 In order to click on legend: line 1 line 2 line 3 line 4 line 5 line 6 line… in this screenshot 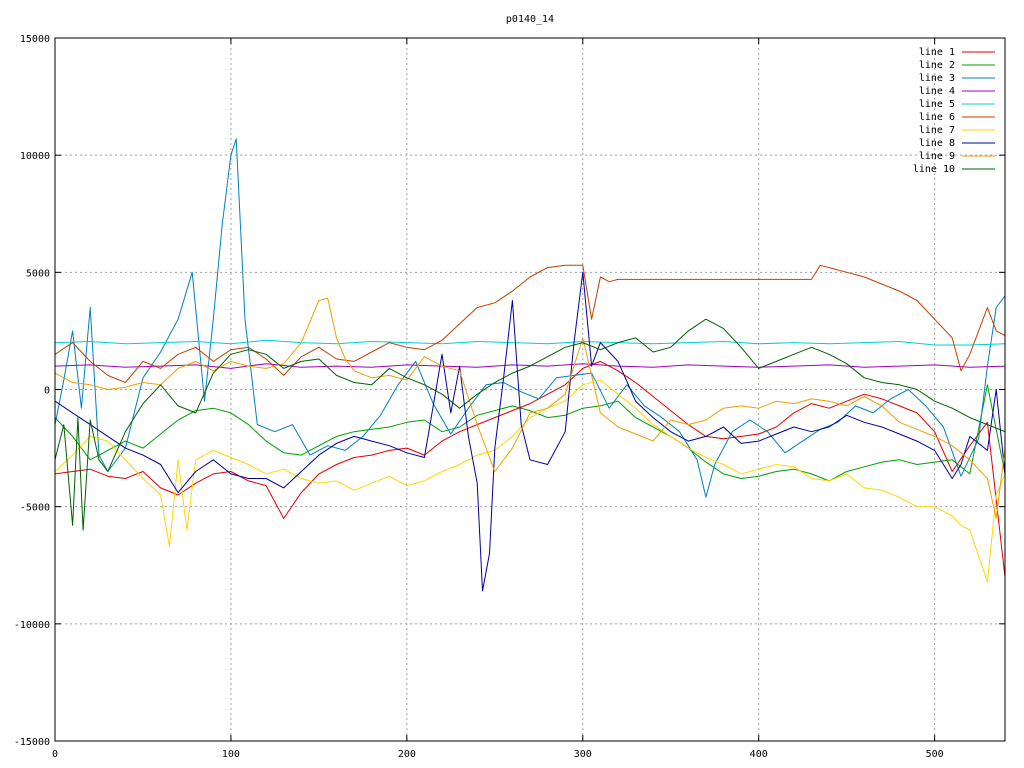, I will do `click(954, 111)`.